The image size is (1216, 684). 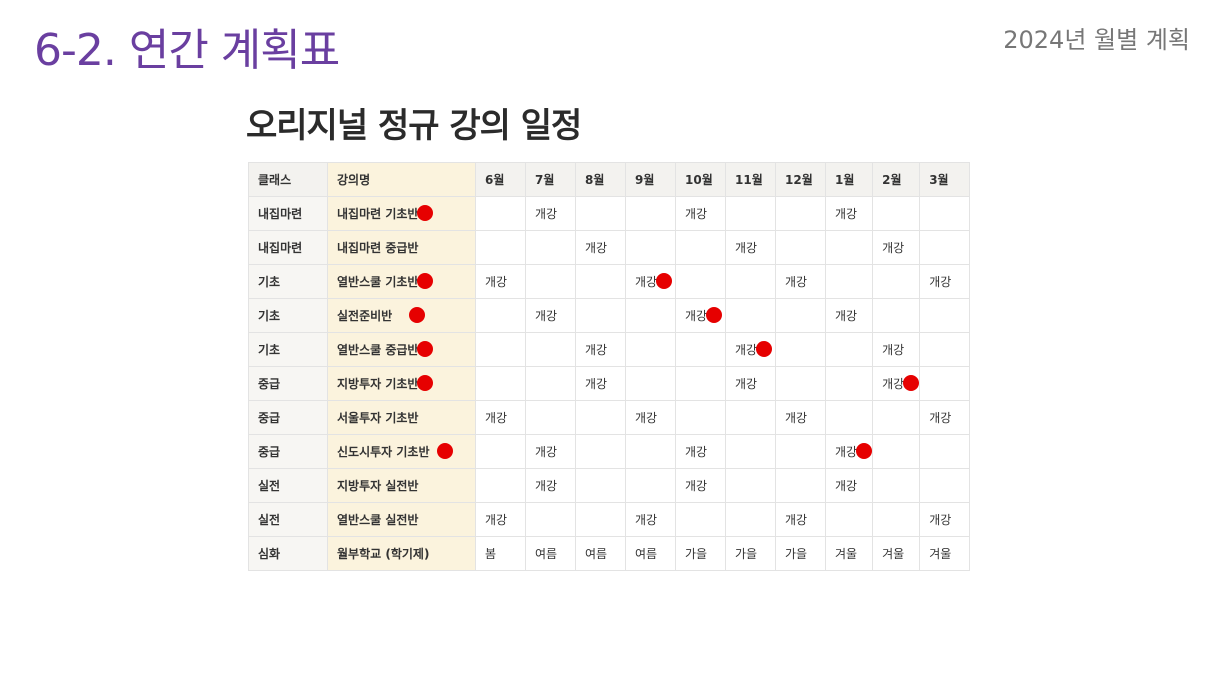 I want to click on header-month: 1월, so click(x=849, y=179).